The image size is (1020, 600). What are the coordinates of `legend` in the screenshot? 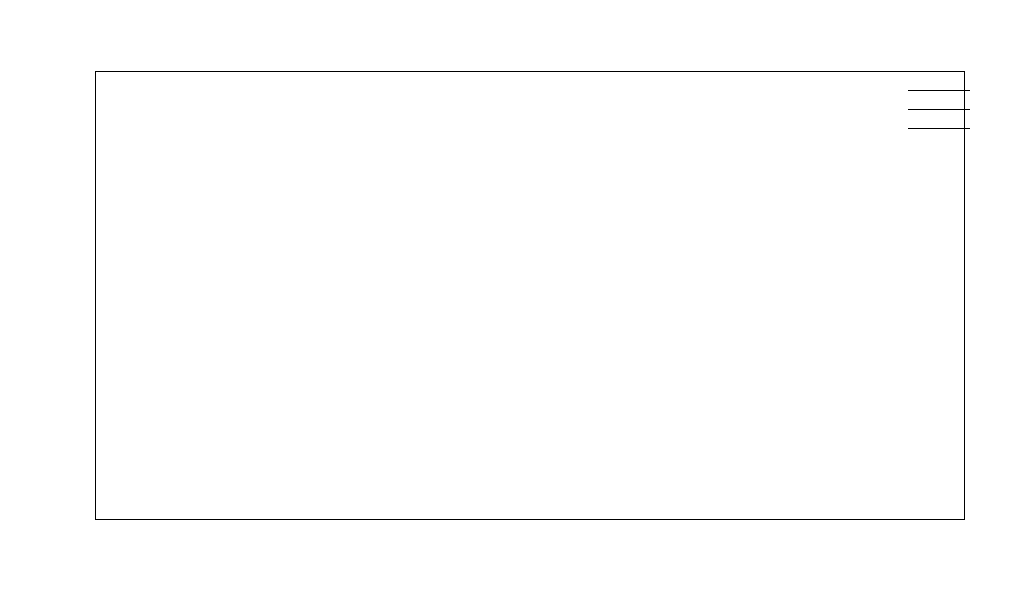 It's located at (540, 109).